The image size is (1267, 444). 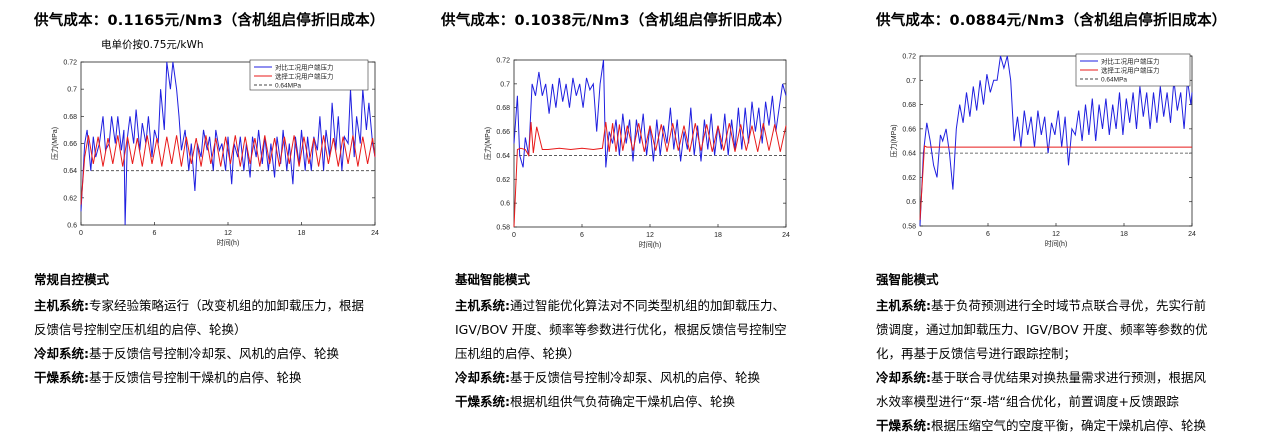 I want to click on description-text: 专家经验策略运行（改变机组的加卸载压力，根据, so click(x=227, y=305).